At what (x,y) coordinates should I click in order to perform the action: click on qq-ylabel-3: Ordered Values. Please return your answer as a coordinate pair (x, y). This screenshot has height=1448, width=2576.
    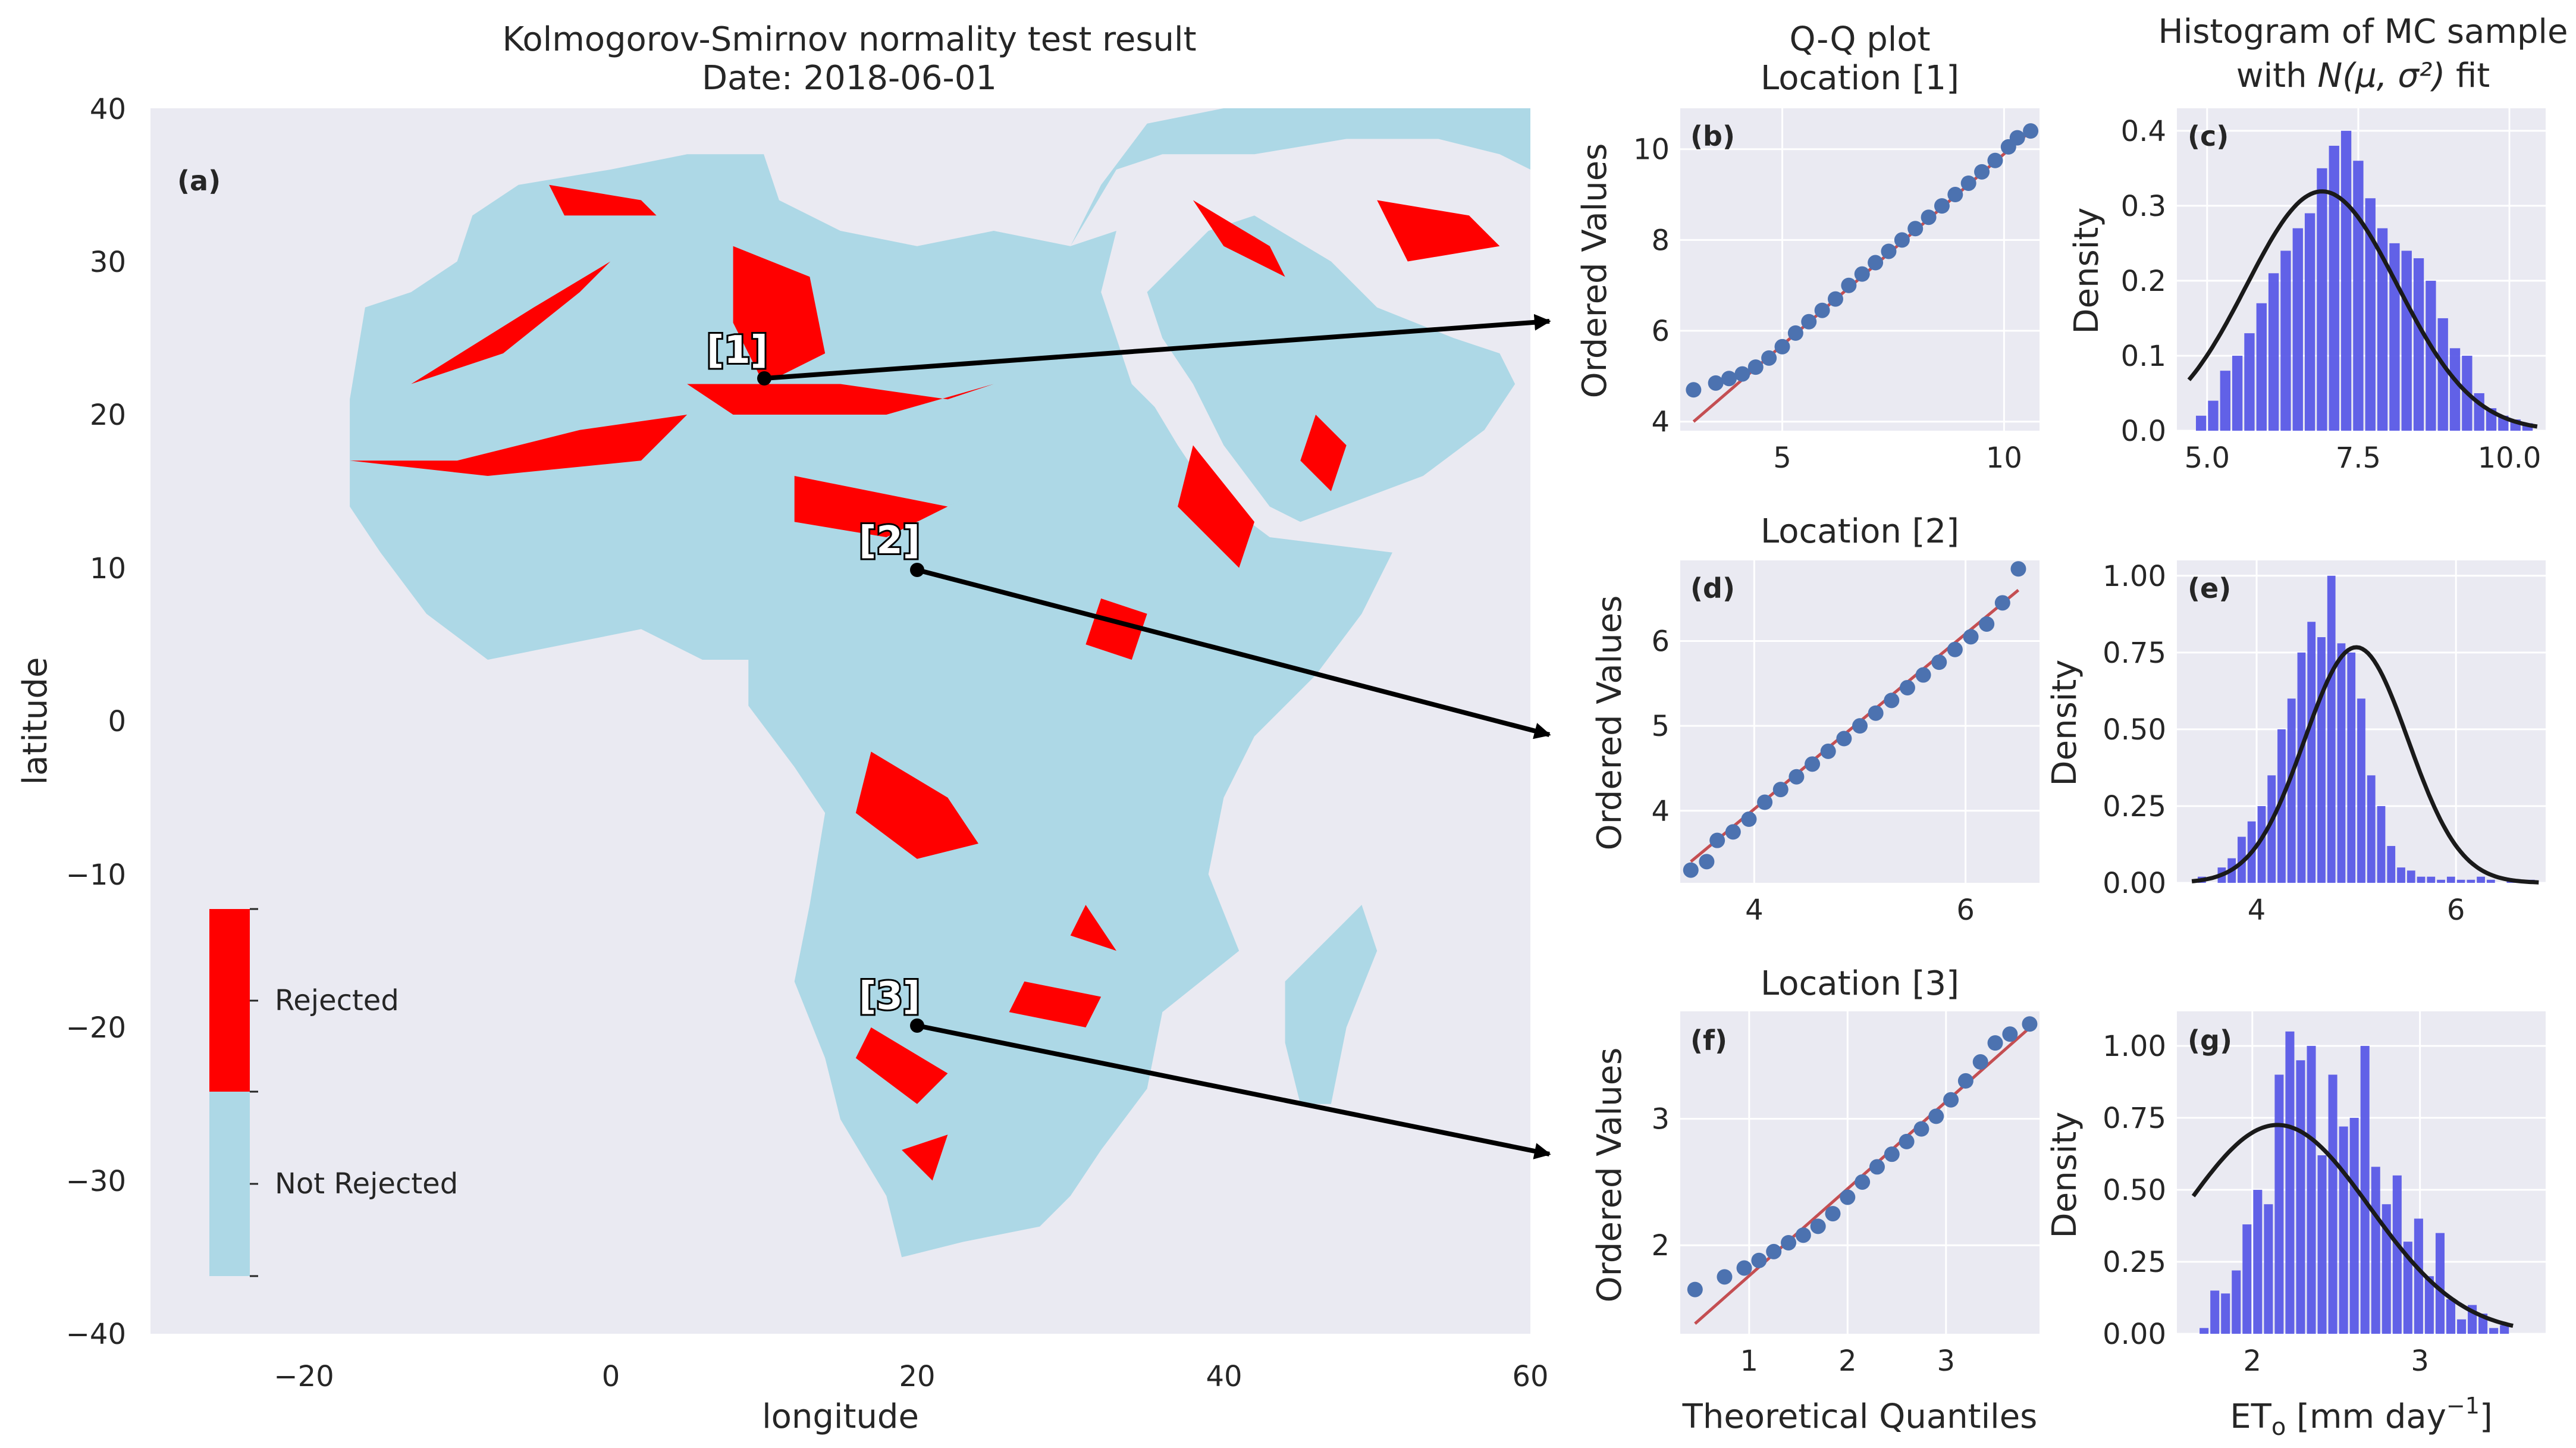
    Looking at the image, I should click on (1609, 1175).